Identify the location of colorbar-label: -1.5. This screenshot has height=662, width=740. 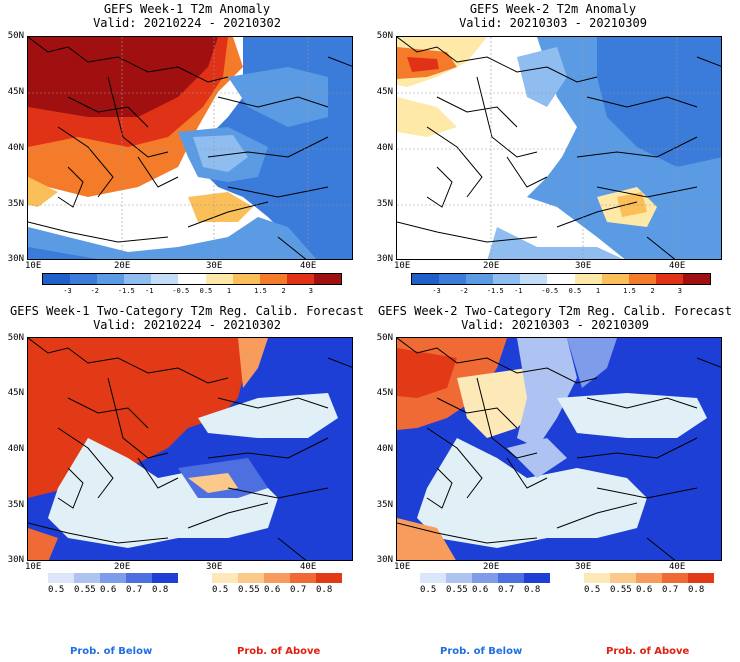
(126, 291).